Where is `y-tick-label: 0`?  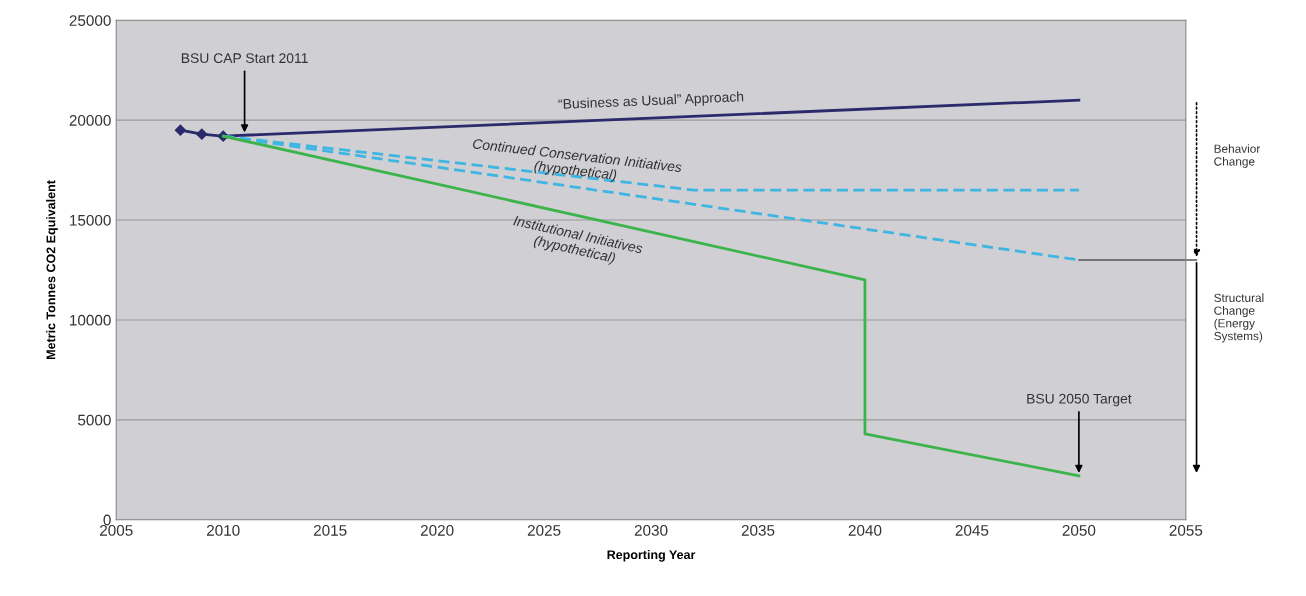
y-tick-label: 0 is located at coordinates (107, 520).